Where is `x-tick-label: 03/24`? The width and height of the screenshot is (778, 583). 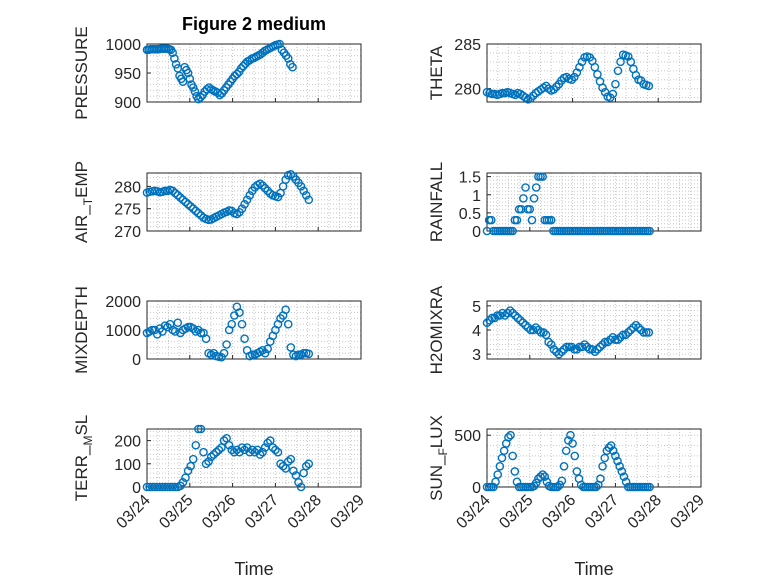
x-tick-label: 03/24 is located at coordinates (133, 512).